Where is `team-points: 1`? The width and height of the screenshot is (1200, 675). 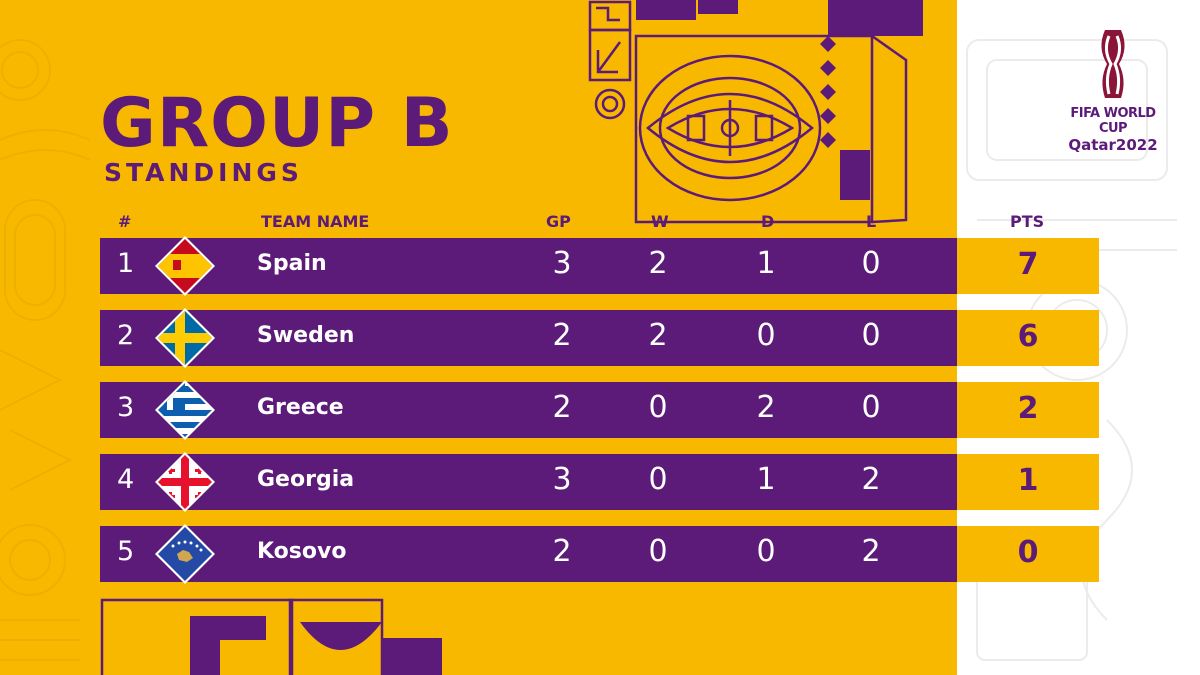
team-points: 1 is located at coordinates (1028, 480).